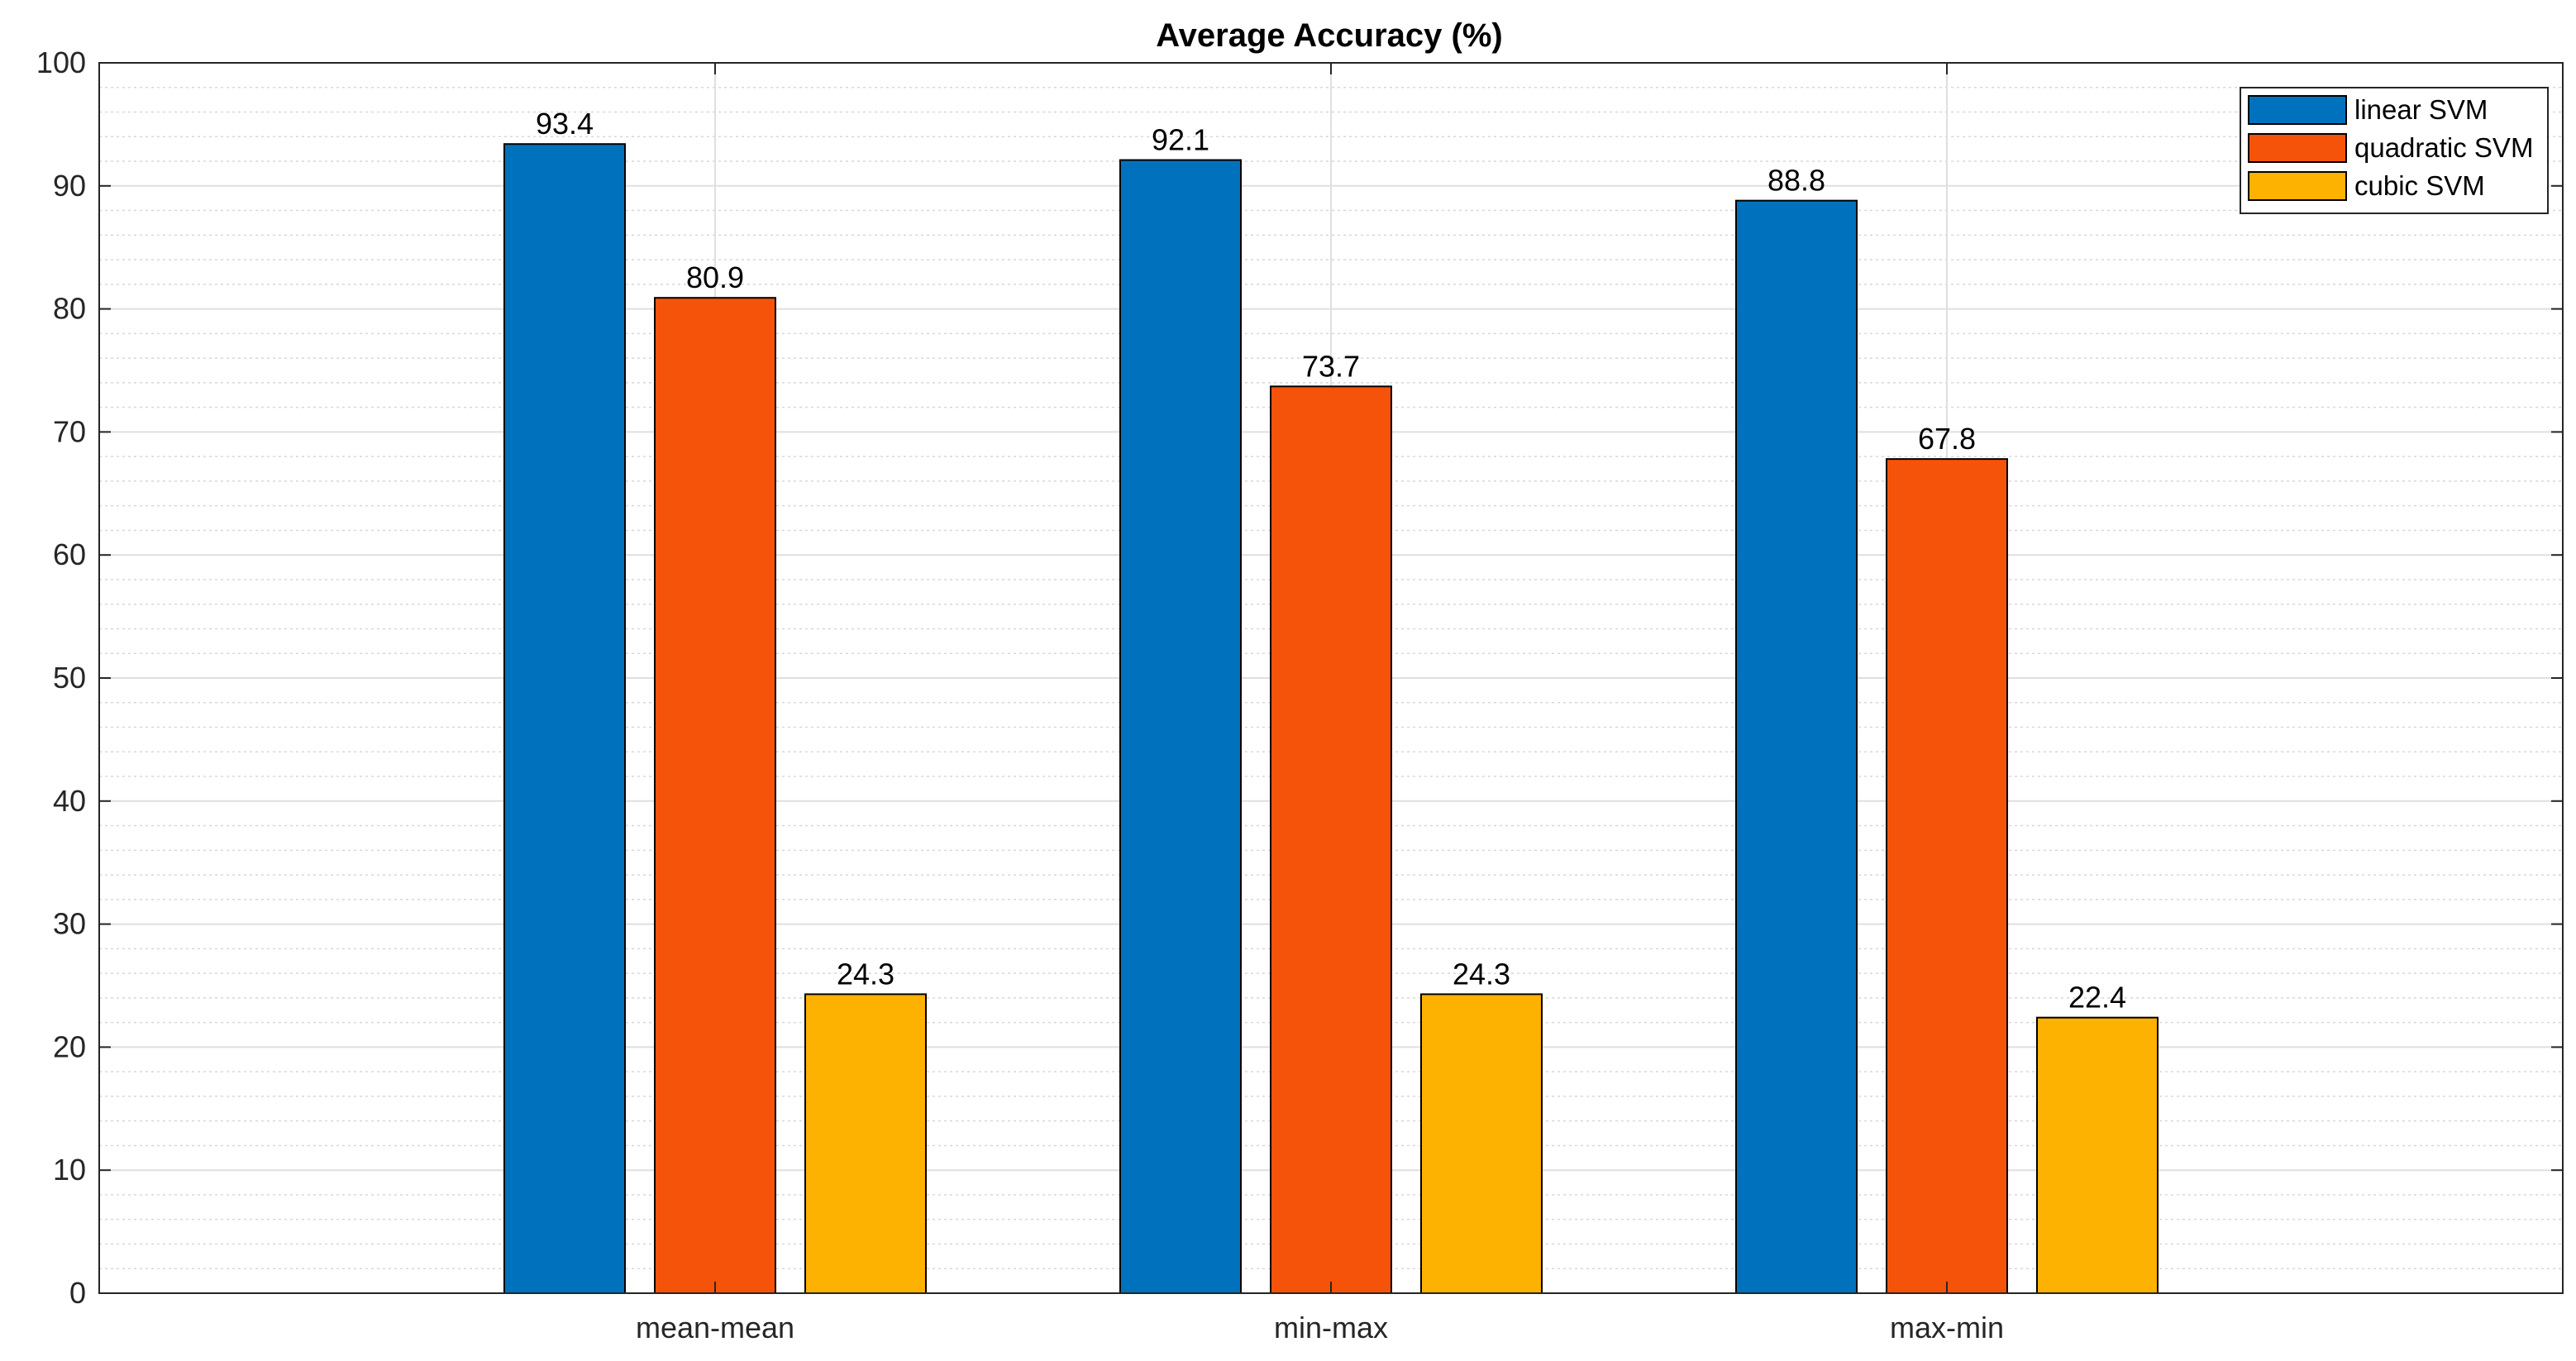 The image size is (2576, 1361). What do you see at coordinates (2421, 109) in the screenshot?
I see `legend-label: linear SVM` at bounding box center [2421, 109].